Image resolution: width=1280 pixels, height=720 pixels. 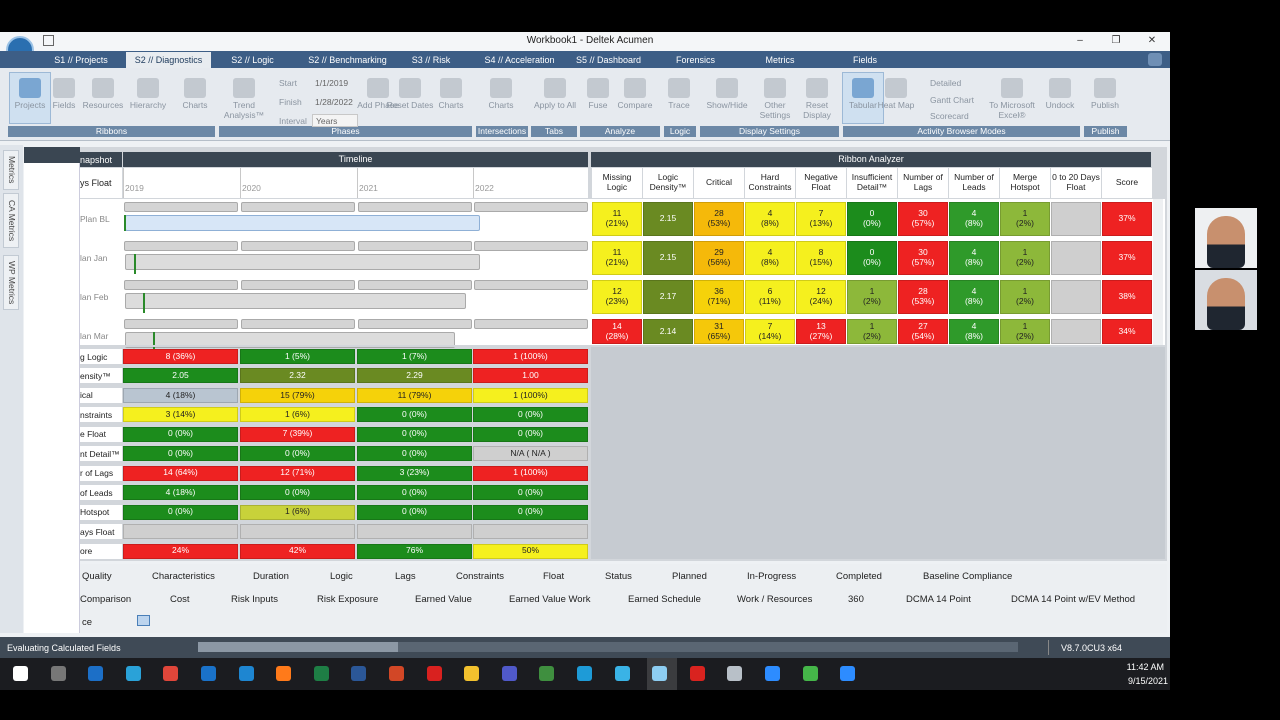 What do you see at coordinates (378, 105) in the screenshot?
I see `ribbon-button: Add Phase` at bounding box center [378, 105].